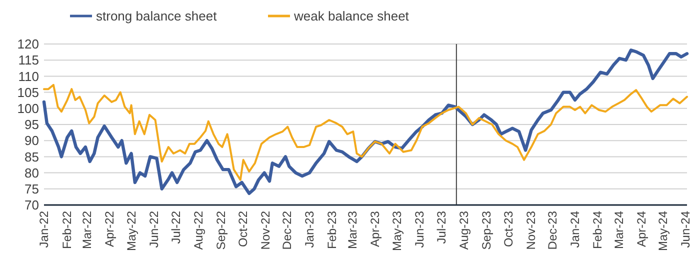 This screenshot has width=700, height=272. What do you see at coordinates (28, 76) in the screenshot?
I see `y-tick-label: 110` at bounding box center [28, 76].